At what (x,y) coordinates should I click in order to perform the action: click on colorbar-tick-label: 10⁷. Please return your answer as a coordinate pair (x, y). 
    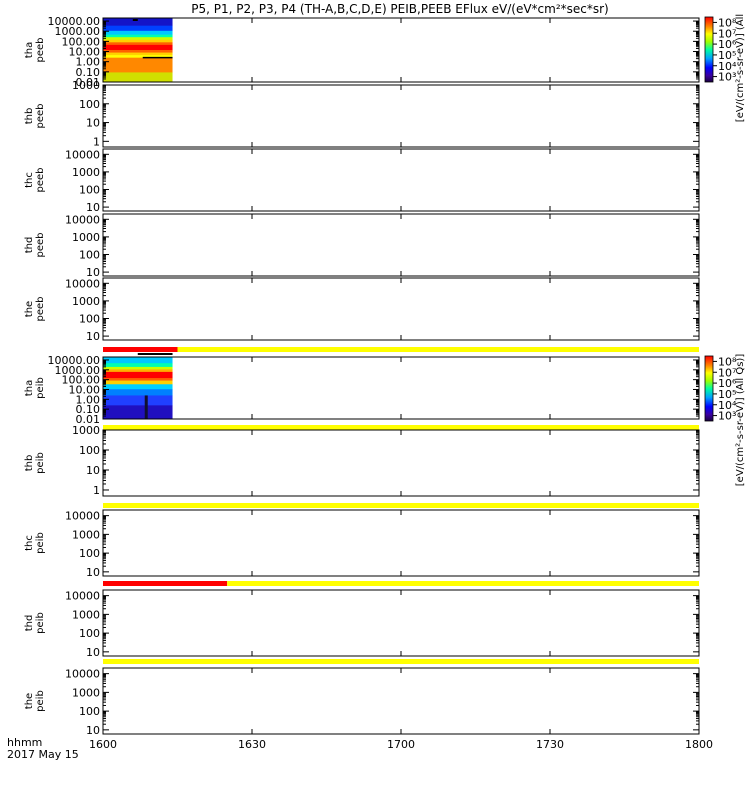
    Looking at the image, I should click on (727, 33).